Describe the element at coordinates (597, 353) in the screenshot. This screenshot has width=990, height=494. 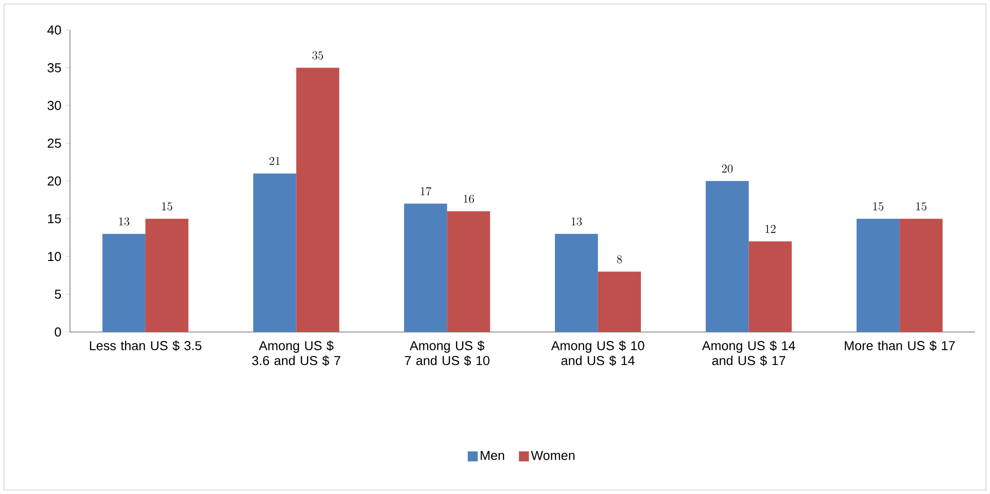
I see `x-tick-label: Among US $ 10 and US $ 14` at that location.